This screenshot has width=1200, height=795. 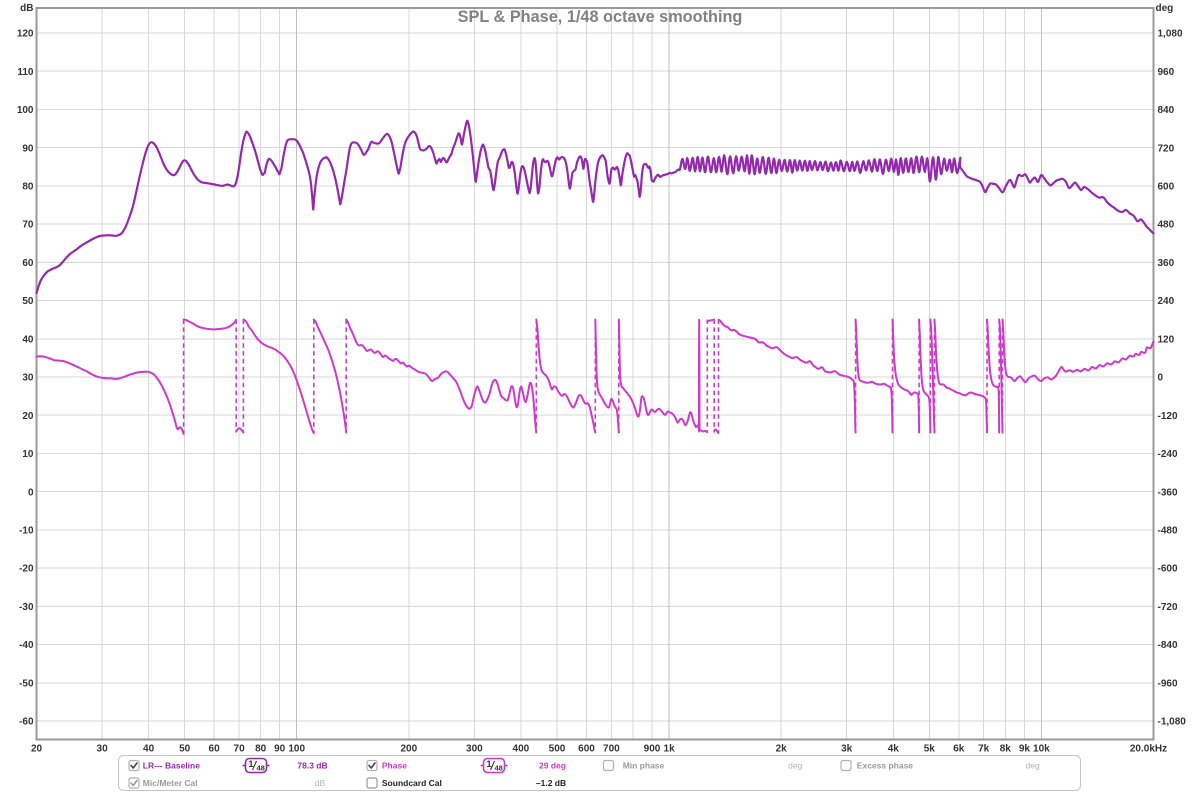 What do you see at coordinates (1168, 454) in the screenshot?
I see `svg-text: -240` at bounding box center [1168, 454].